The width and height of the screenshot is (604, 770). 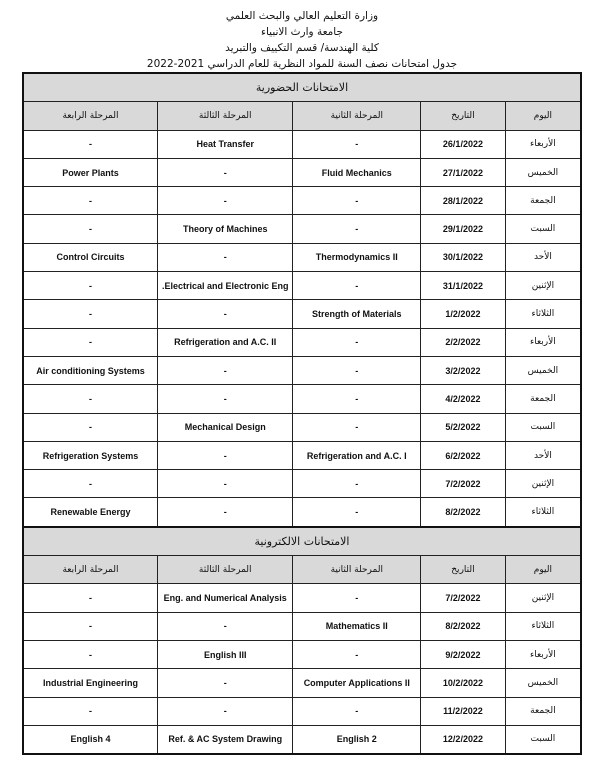 I want to click on cell-stage-2: Refrigeration and A.C. I, so click(x=357, y=455).